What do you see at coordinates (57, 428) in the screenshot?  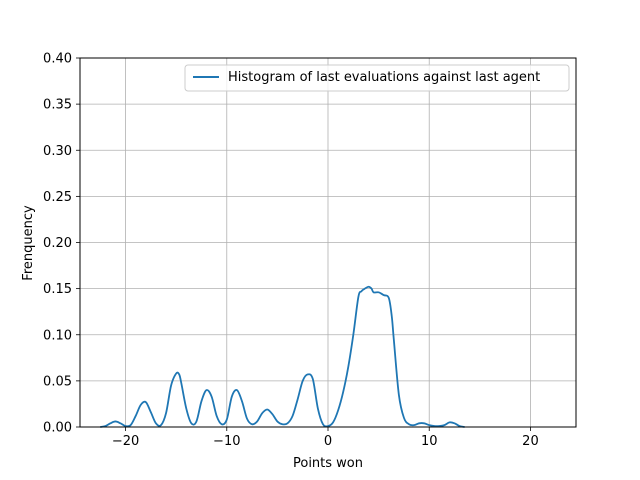 I see `y-tick-label: 0.00` at bounding box center [57, 428].